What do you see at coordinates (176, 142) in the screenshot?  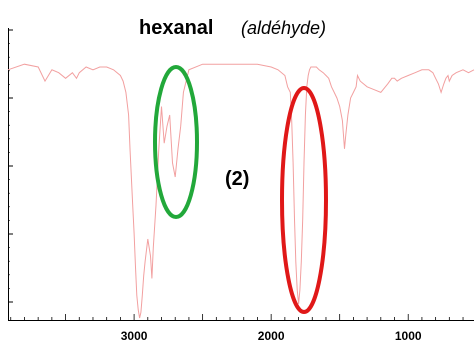 I see `green-highlight-ellipse` at bounding box center [176, 142].